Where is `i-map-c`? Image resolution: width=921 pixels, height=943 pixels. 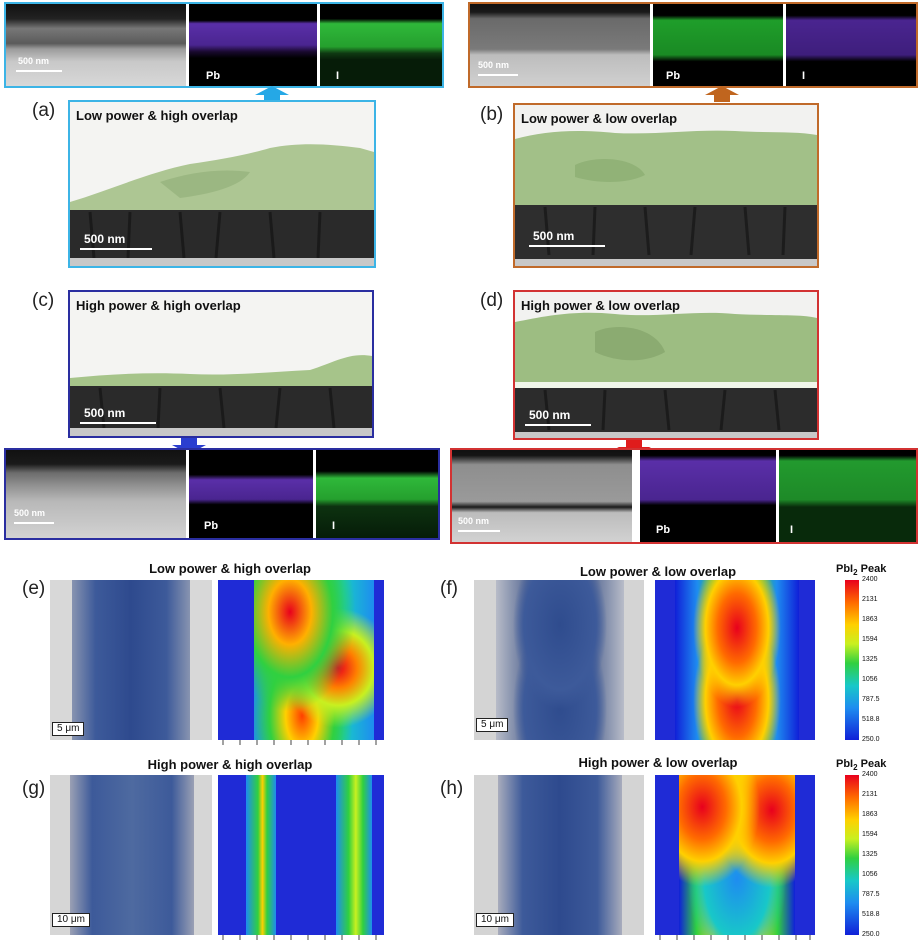 i-map-c is located at coordinates (377, 494).